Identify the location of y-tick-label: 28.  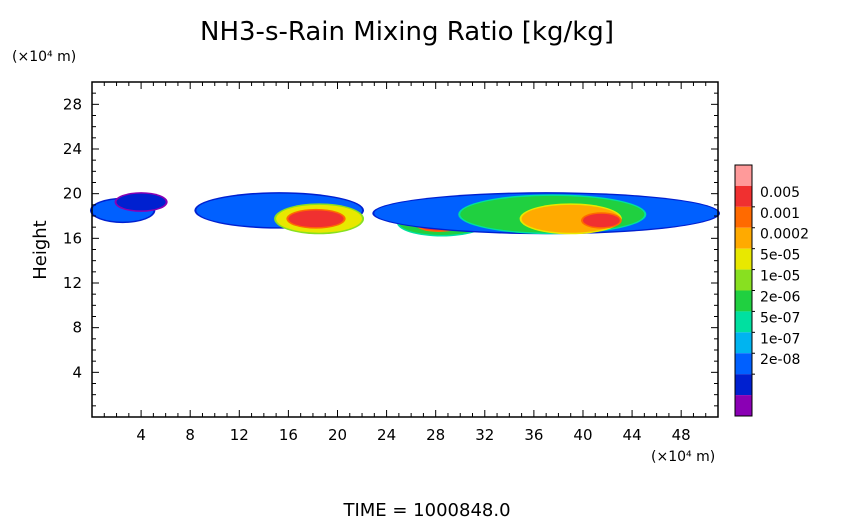
(72, 104).